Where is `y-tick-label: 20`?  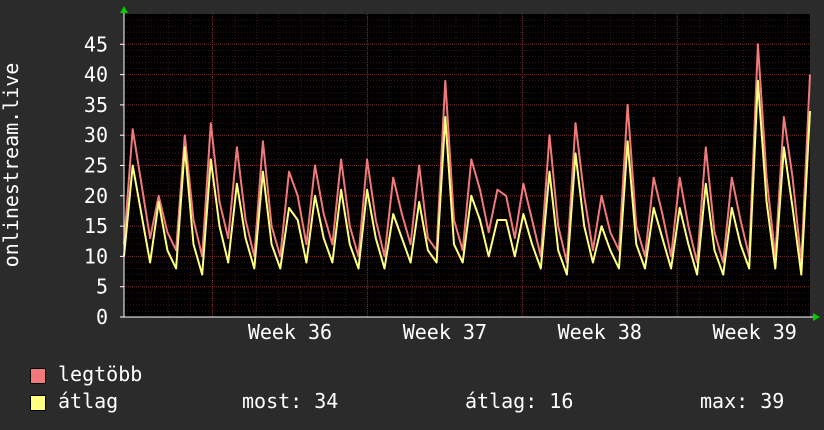
y-tick-label: 20 is located at coordinates (96, 196).